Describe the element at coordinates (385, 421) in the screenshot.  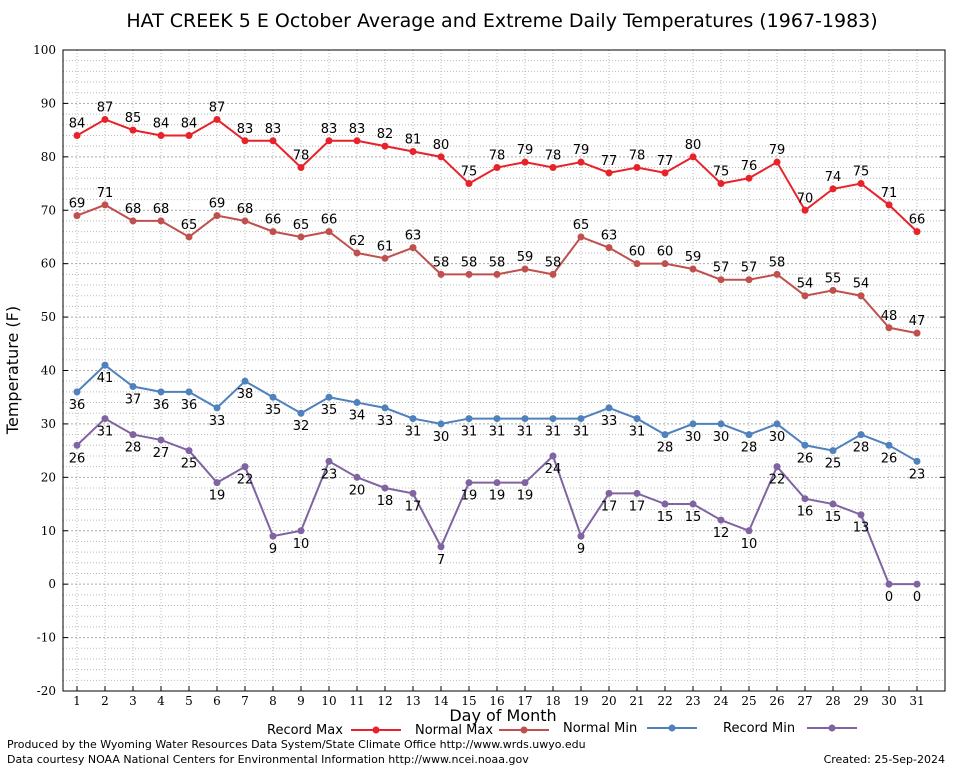
I see `data-label: 33` at that location.